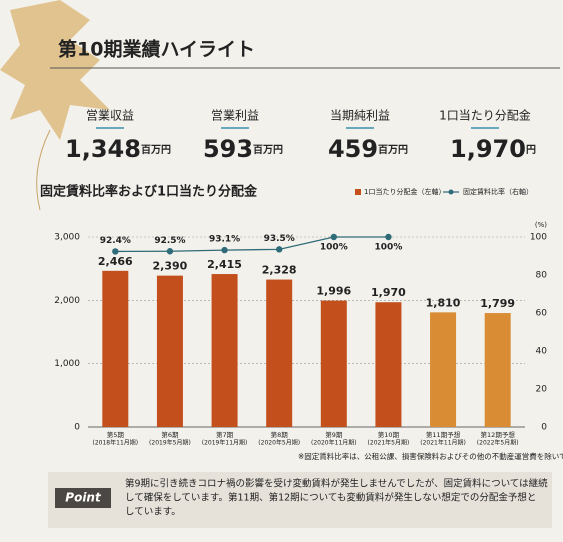 The height and width of the screenshot is (542, 563). I want to click on x-tick-sublabel: (2020年5月期), so click(279, 443).